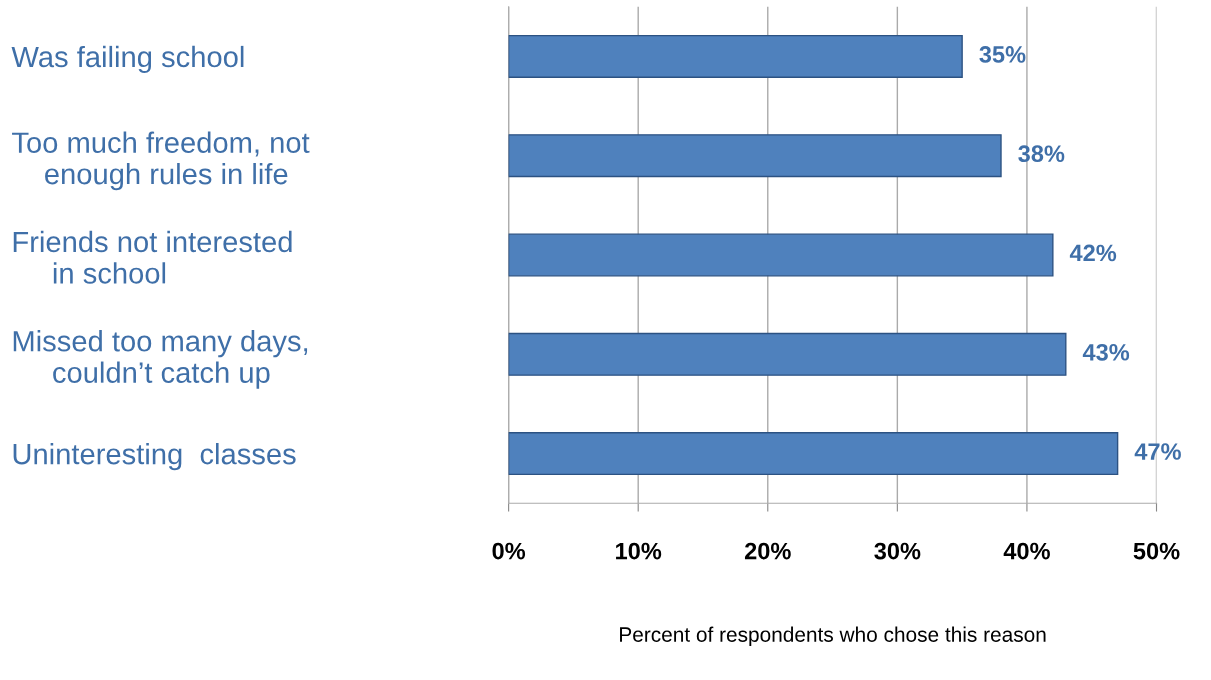 The height and width of the screenshot is (680, 1211). Describe the element at coordinates (1002, 54) in the screenshot. I see `data-label: 35%` at that location.